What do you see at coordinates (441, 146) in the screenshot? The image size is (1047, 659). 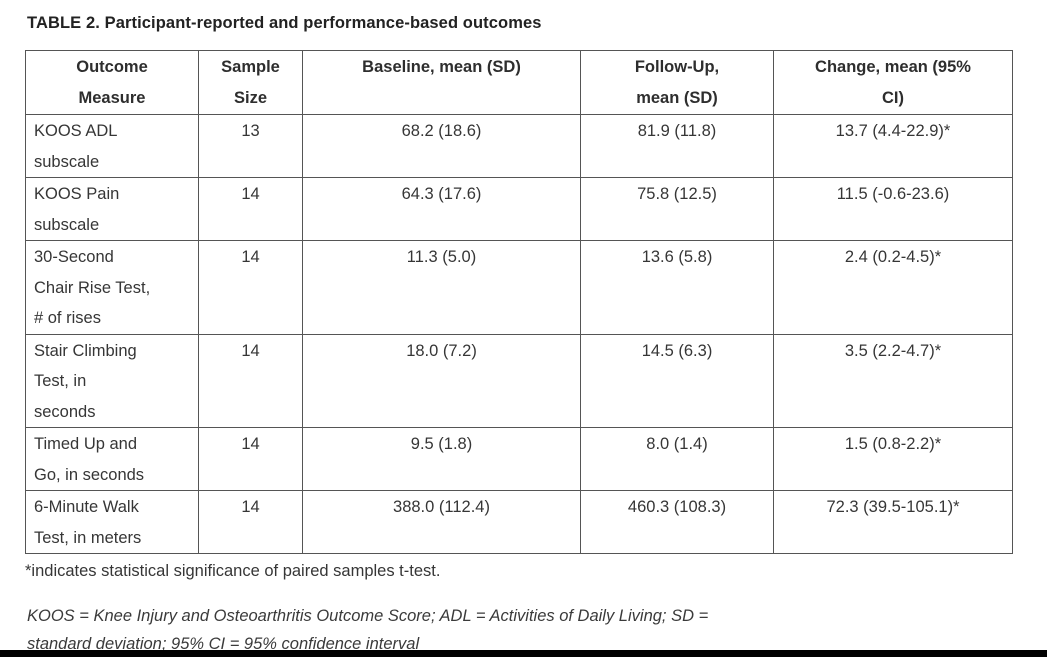 I see `cell-baseline: 68.2 (18.6)` at bounding box center [441, 146].